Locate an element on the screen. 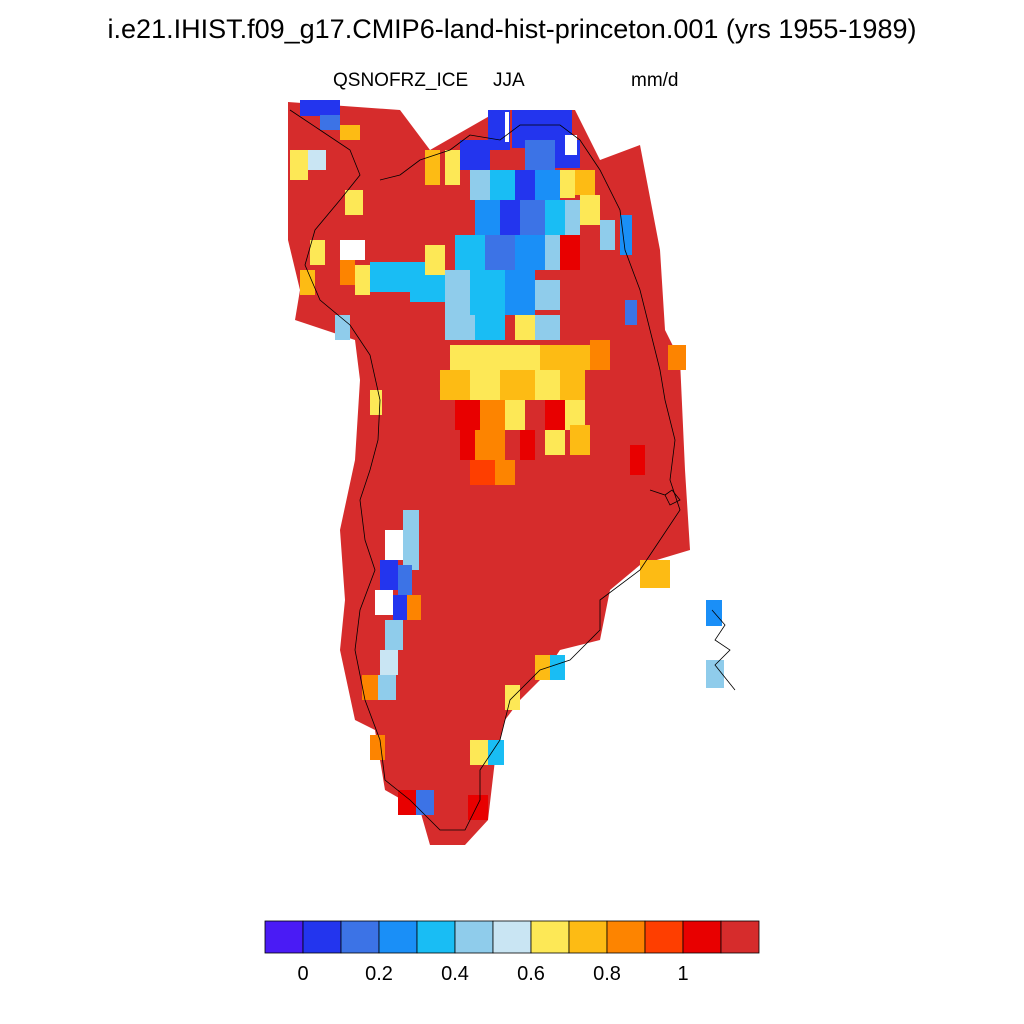 The image size is (1024, 1024). east-patch is located at coordinates (715, 644).